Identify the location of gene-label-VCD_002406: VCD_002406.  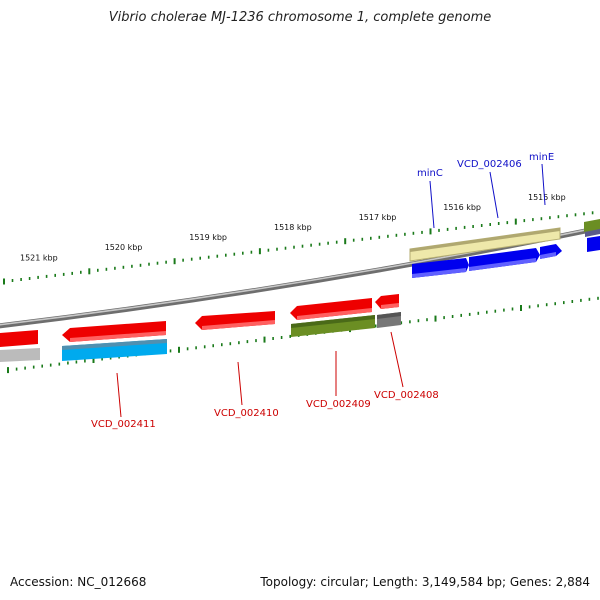
(489, 164).